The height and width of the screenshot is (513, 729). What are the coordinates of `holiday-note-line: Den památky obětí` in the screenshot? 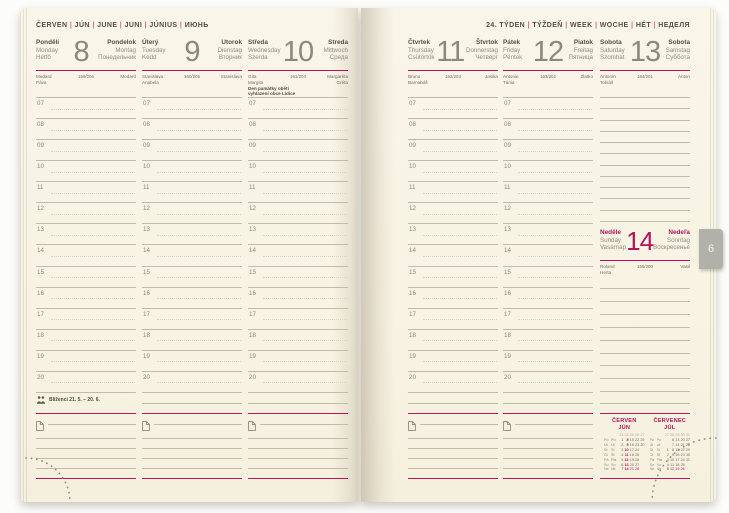 It's located at (268, 88).